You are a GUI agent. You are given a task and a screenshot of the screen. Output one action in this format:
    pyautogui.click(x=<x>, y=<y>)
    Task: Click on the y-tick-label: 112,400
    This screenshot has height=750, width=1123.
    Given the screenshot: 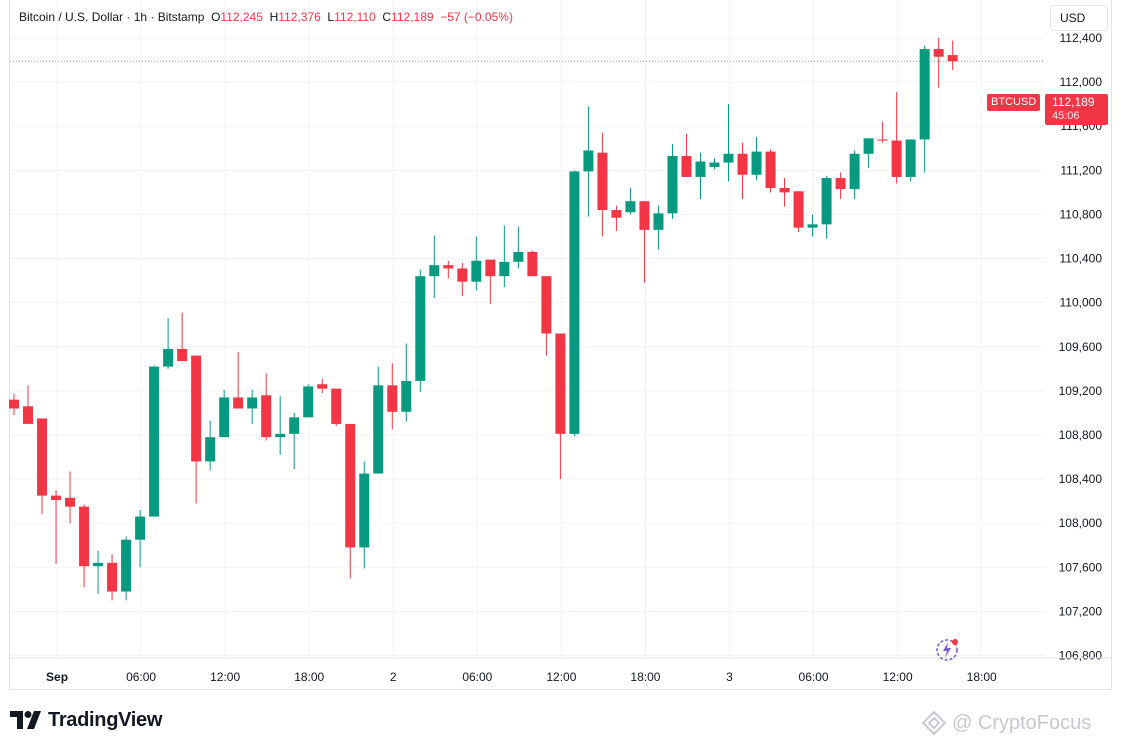 What is the action you would take?
    pyautogui.click(x=1081, y=38)
    